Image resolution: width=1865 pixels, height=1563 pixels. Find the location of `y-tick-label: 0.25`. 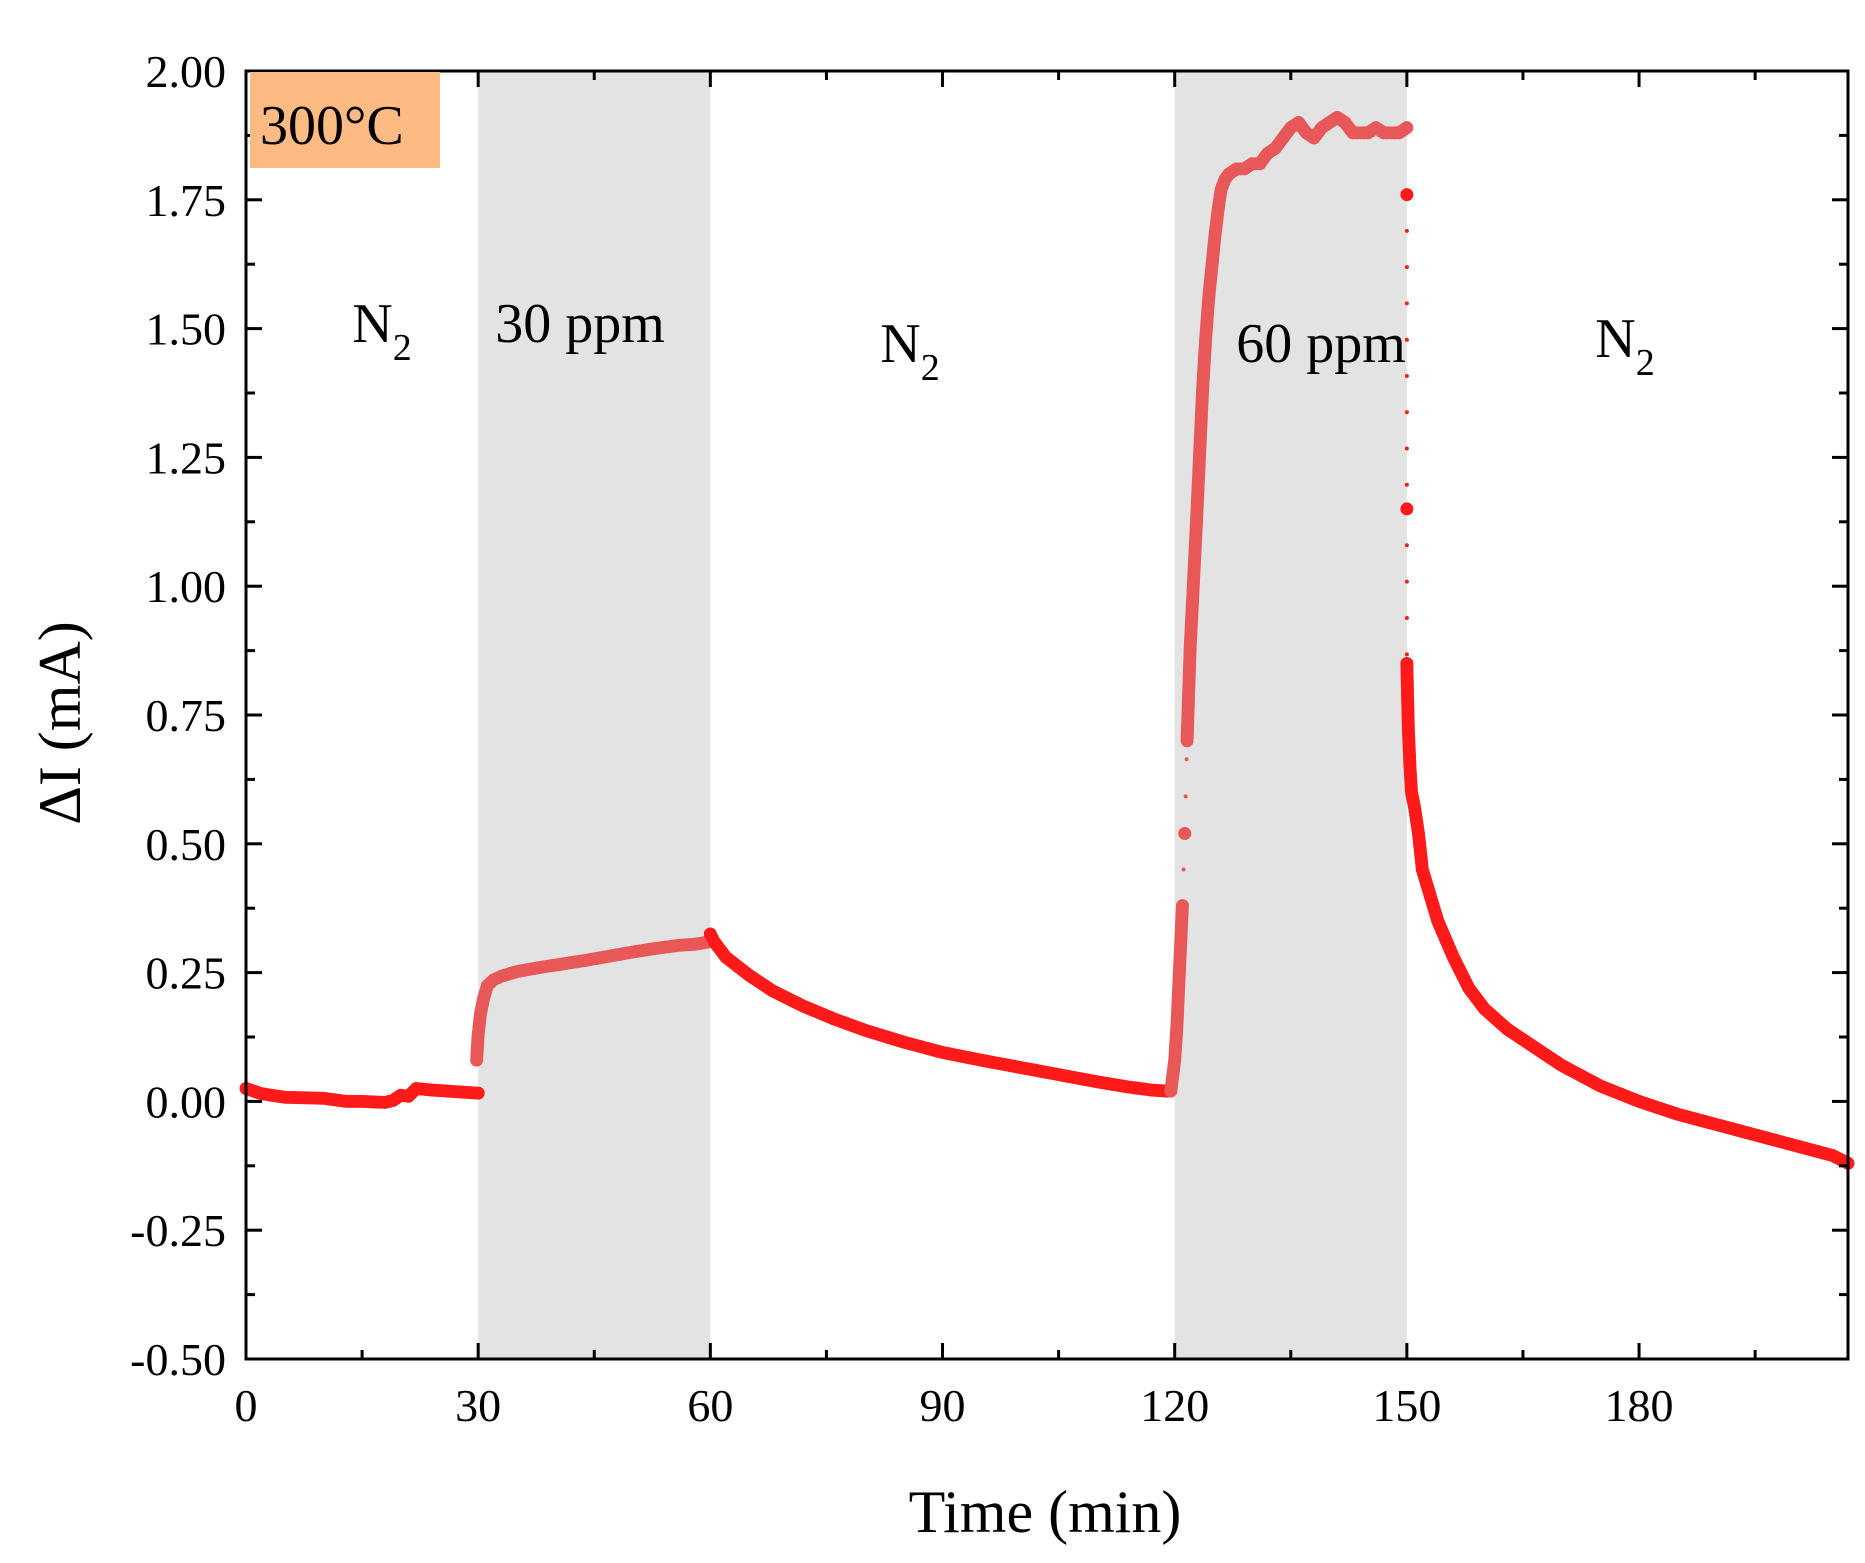

y-tick-label: 0.25 is located at coordinates (186, 973).